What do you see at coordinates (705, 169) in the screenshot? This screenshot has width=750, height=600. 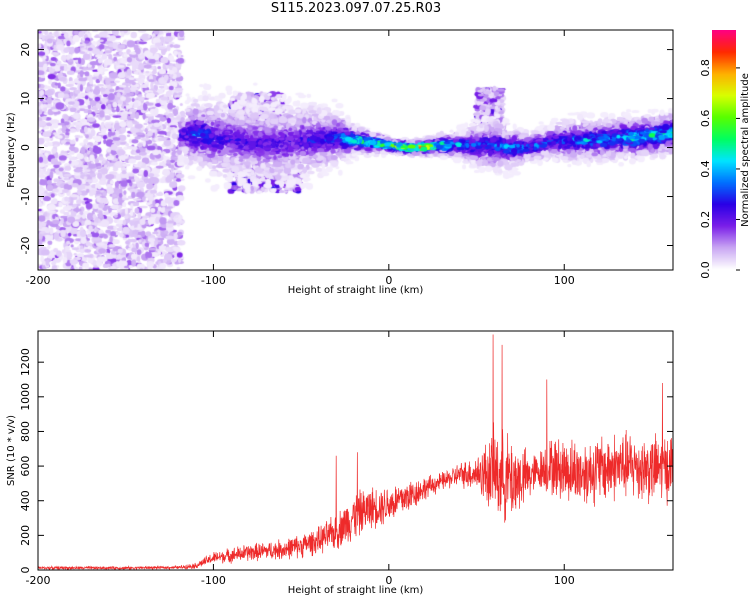 I see `colorbar-tick-label: 0.4` at bounding box center [705, 169].